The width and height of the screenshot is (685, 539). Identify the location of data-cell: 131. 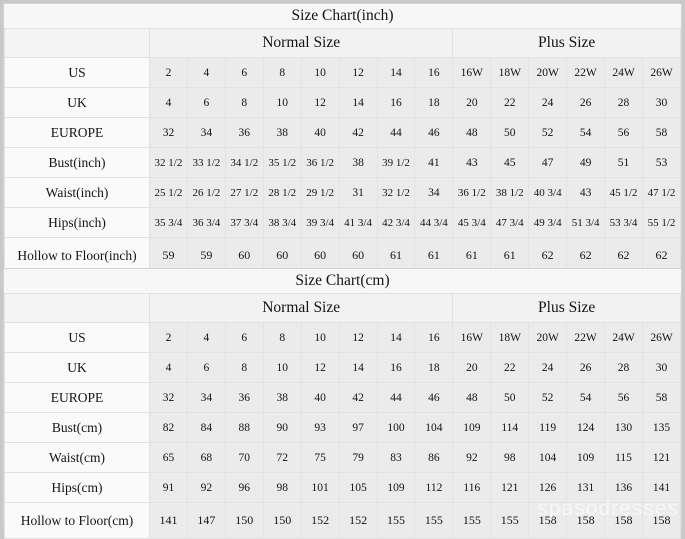
(586, 487).